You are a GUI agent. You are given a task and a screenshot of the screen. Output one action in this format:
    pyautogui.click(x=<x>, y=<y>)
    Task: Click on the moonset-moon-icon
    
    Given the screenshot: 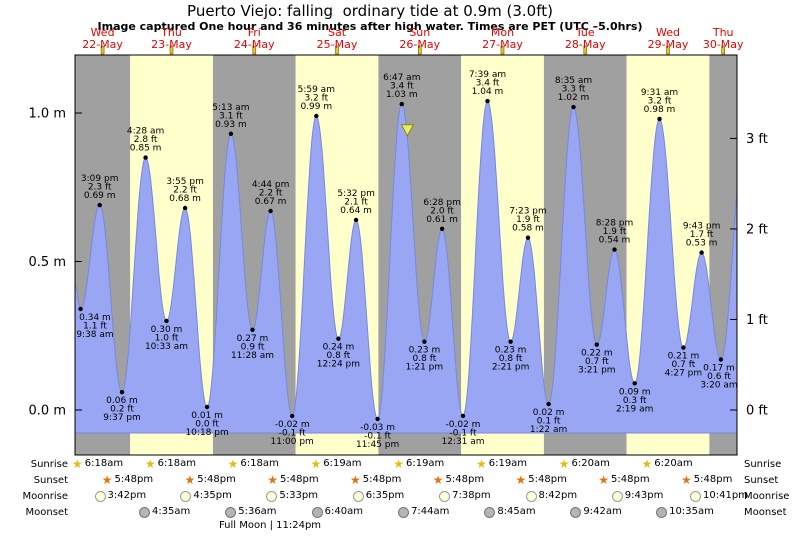 What is the action you would take?
    pyautogui.click(x=317, y=512)
    